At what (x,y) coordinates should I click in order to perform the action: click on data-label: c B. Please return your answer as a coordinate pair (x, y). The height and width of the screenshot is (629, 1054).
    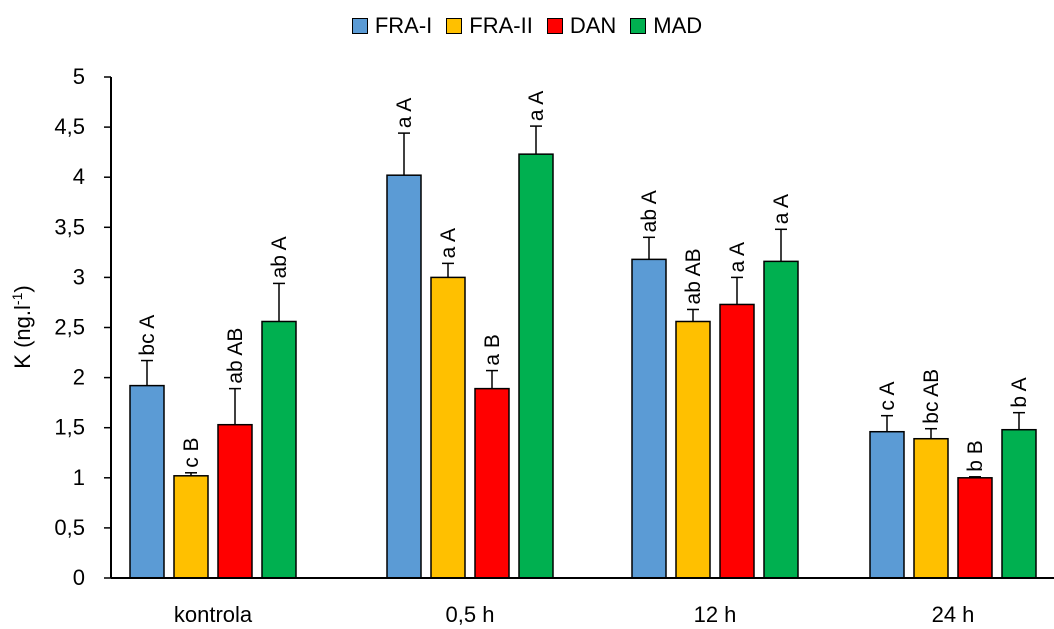
    Looking at the image, I should click on (191, 452).